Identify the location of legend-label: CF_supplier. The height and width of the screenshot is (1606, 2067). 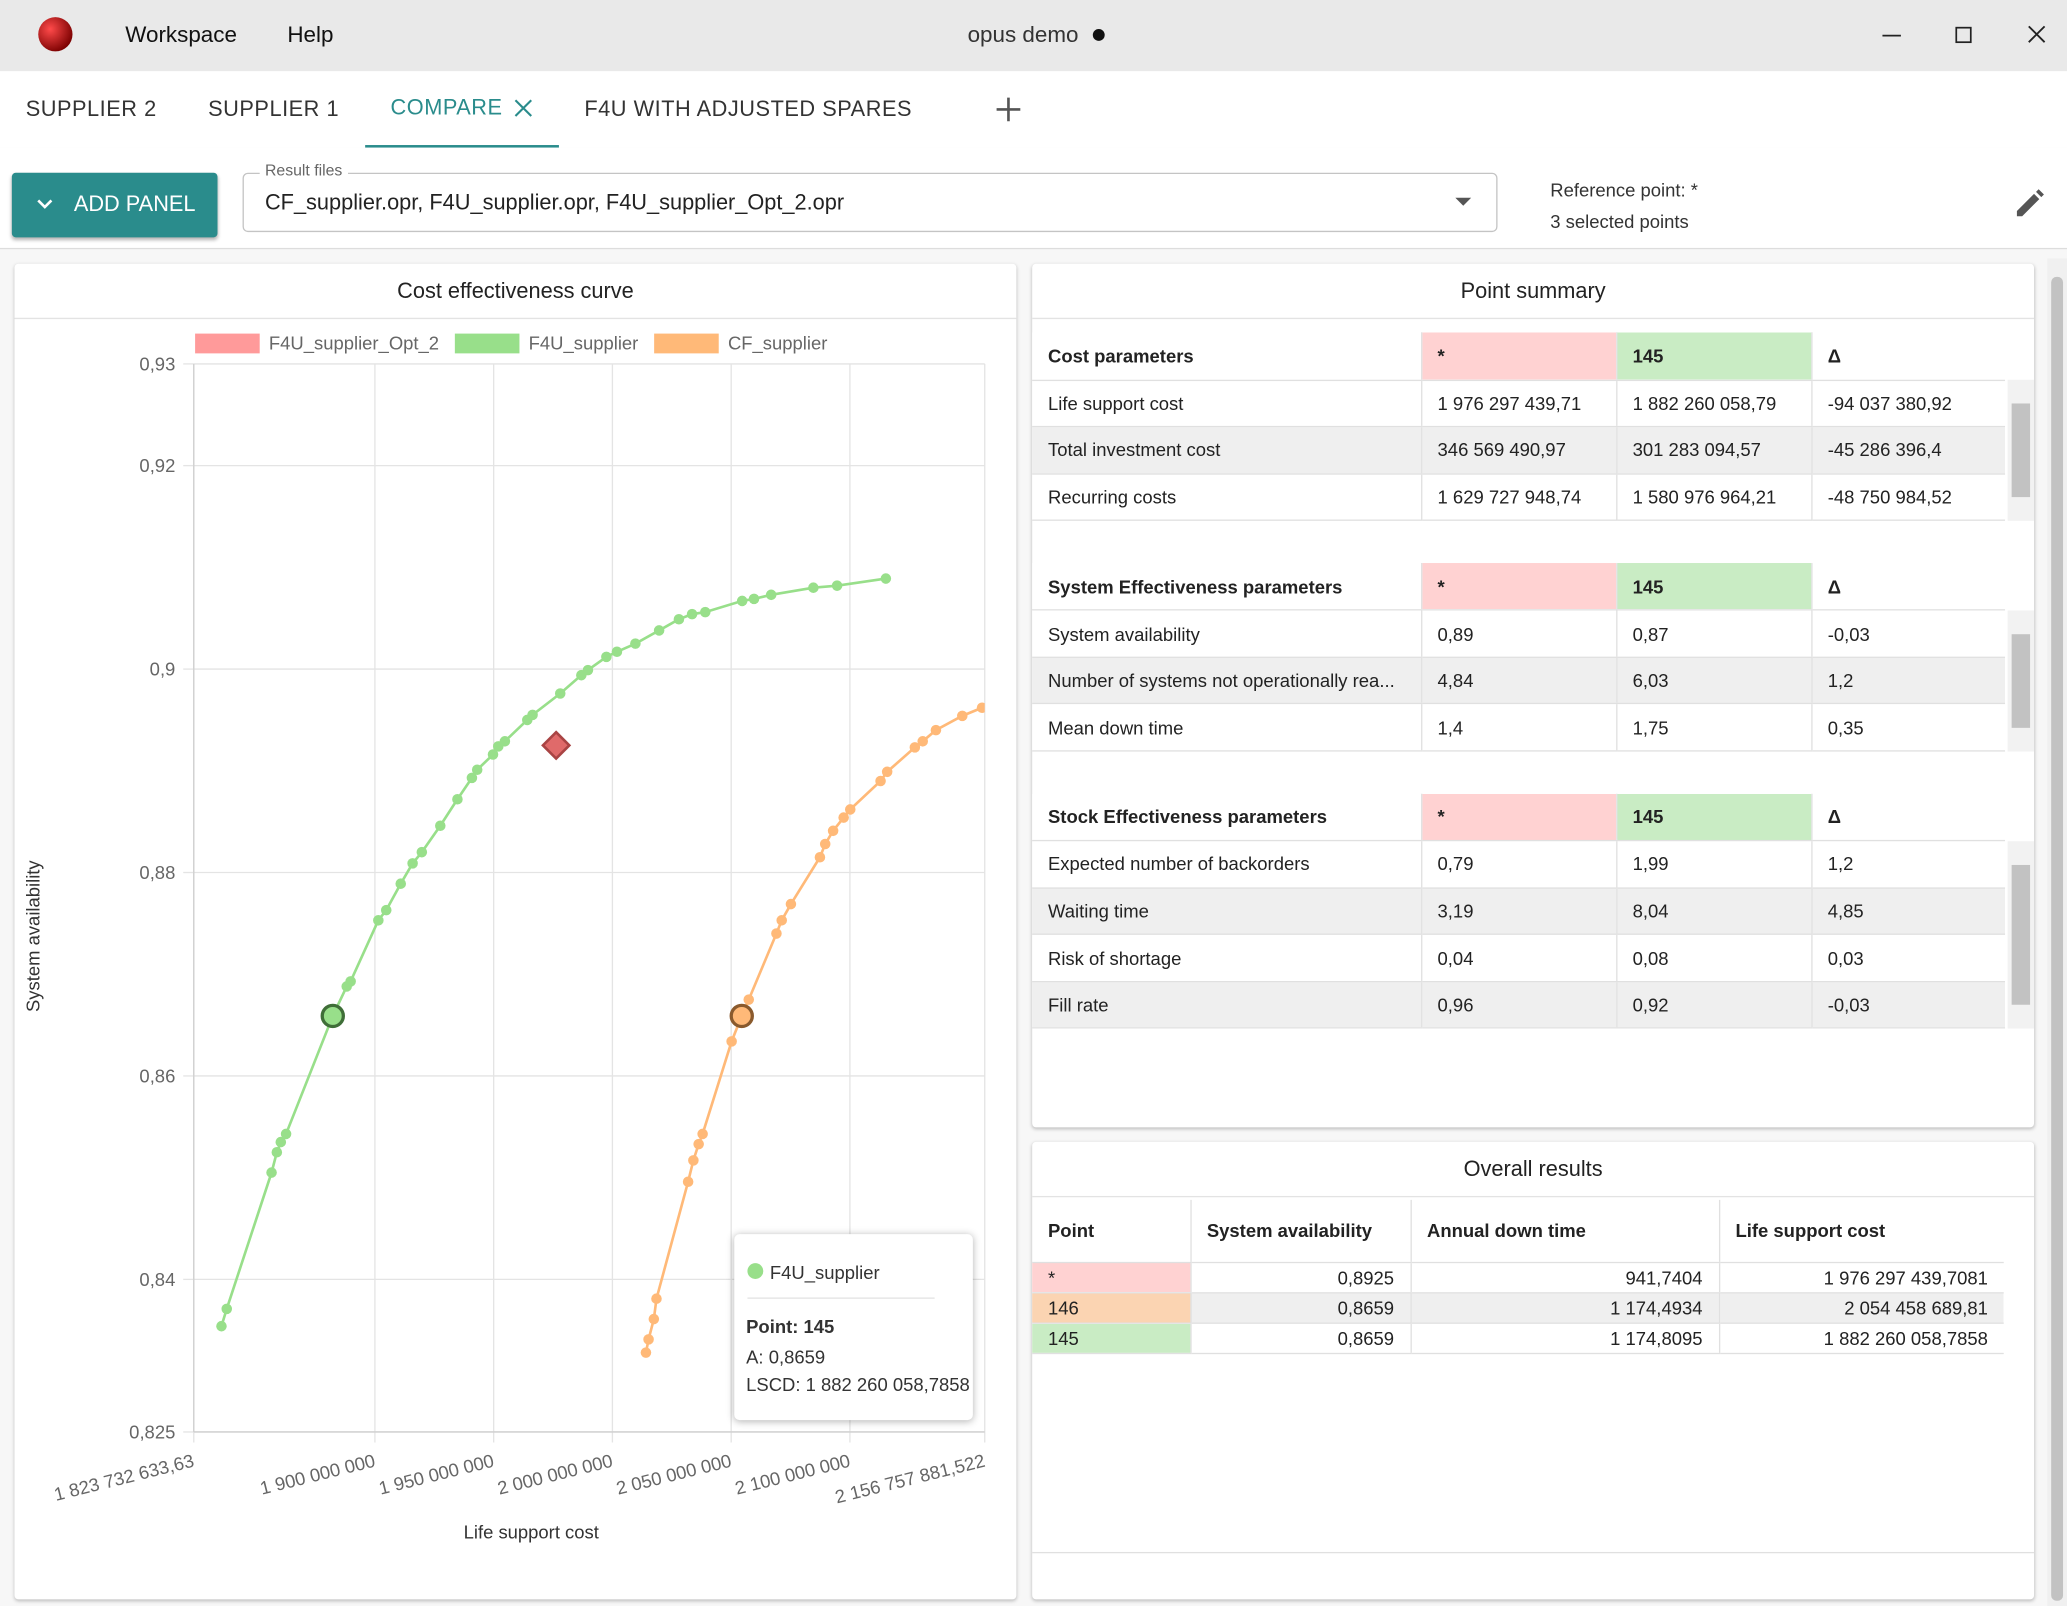
(777, 343).